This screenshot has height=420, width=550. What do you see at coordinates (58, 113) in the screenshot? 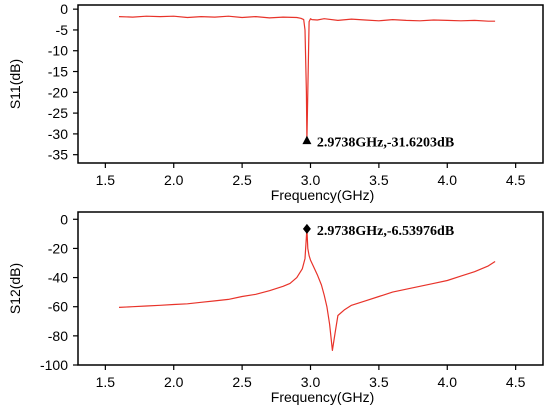
I see `y-tick-label: -25` at bounding box center [58, 113].